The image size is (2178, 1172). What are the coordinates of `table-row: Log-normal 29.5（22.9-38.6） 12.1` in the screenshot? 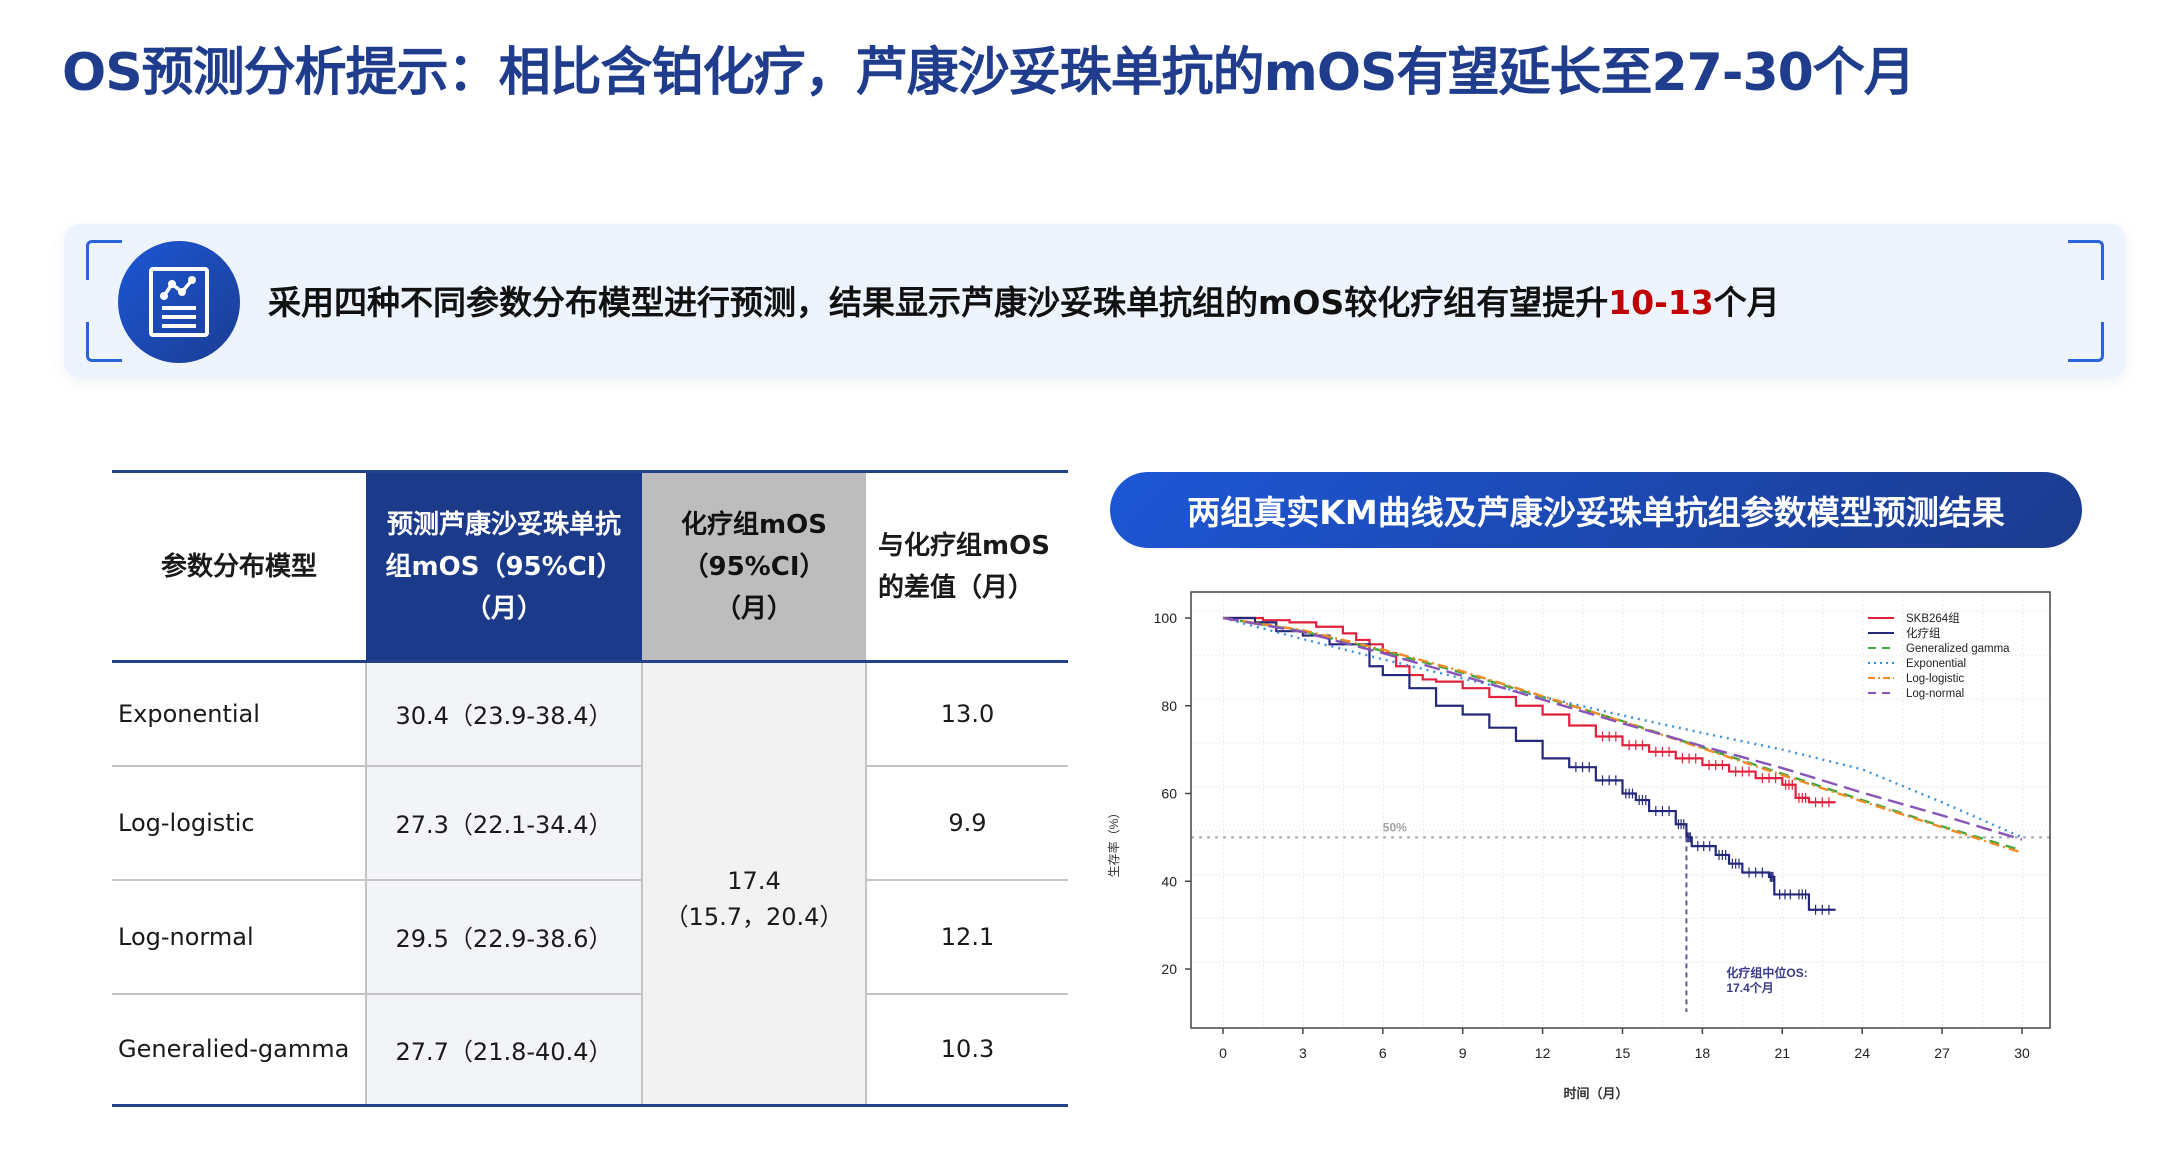 It's located at (590, 936).